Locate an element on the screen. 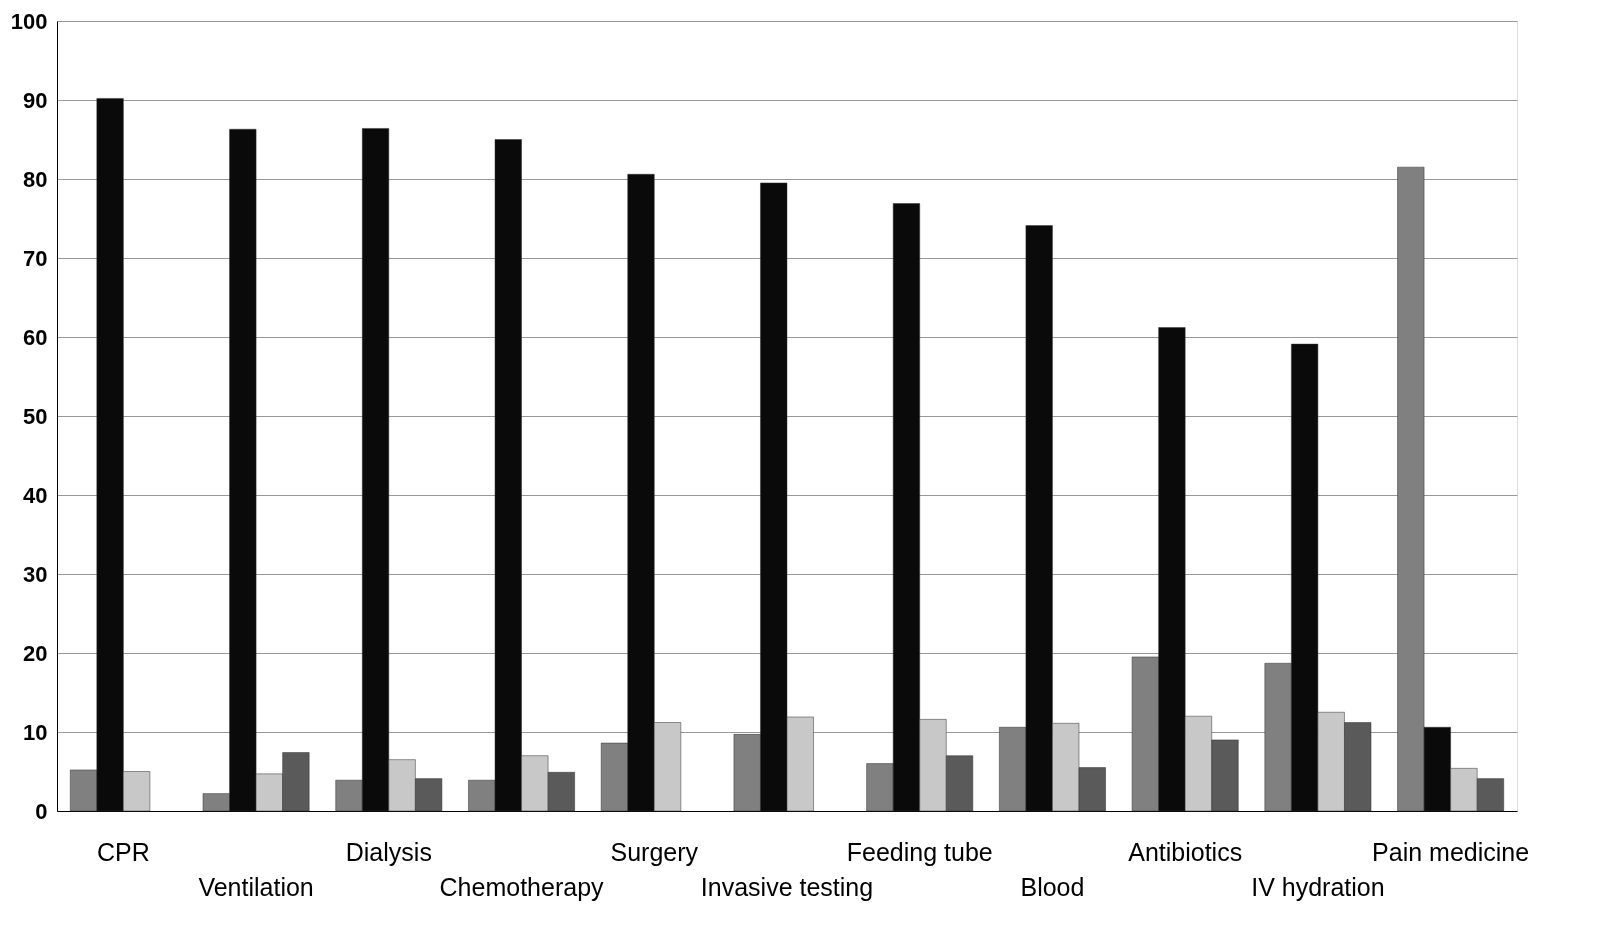 Image resolution: width=1621 pixels, height=951 pixels. y-tick-label: 20 is located at coordinates (35, 653).